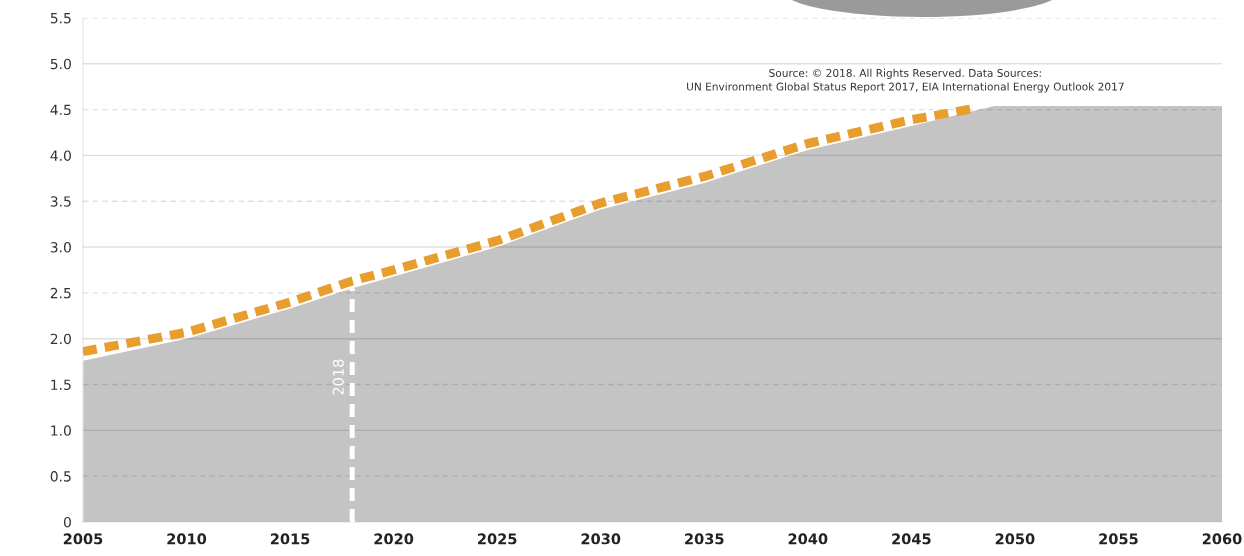  Describe the element at coordinates (1118, 539) in the screenshot. I see `x-tick-label: 2055` at that location.